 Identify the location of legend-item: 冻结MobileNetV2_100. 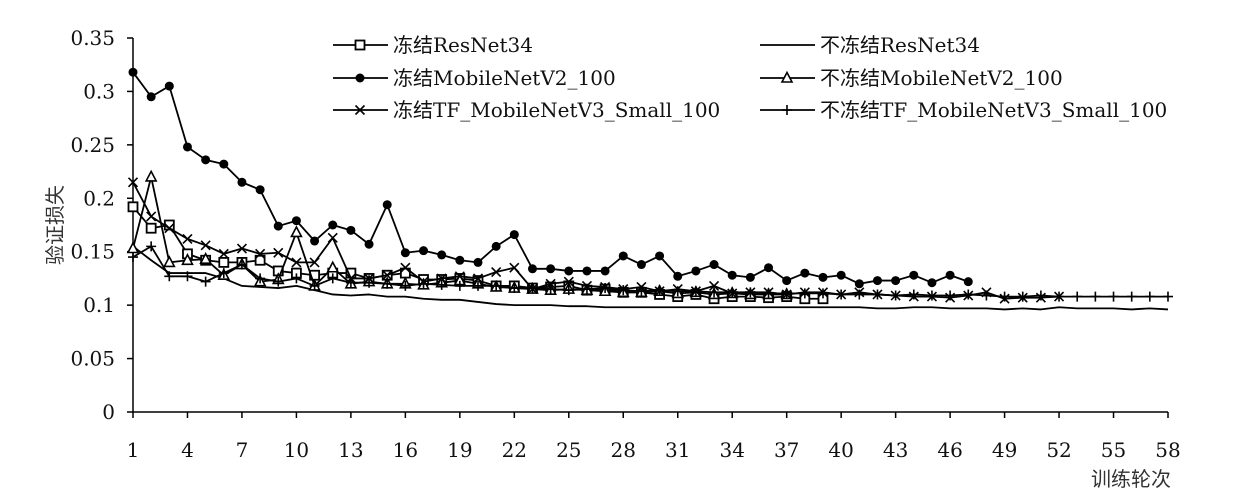
(474, 78).